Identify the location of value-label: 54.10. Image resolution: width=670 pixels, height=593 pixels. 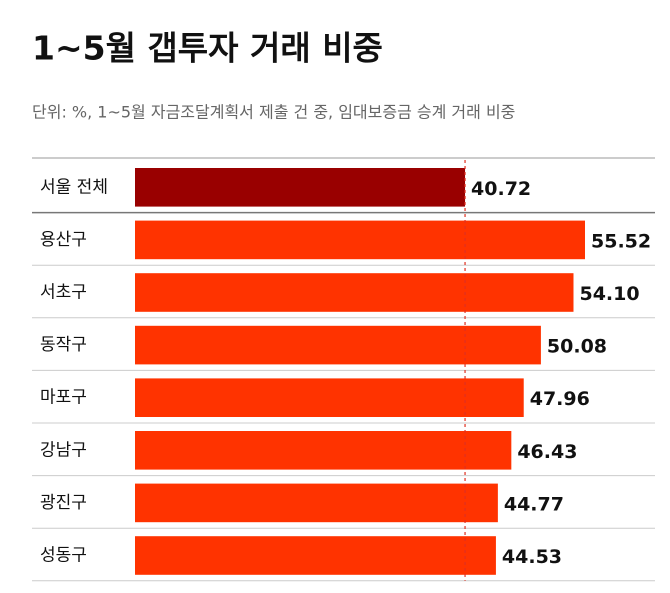
(609, 294).